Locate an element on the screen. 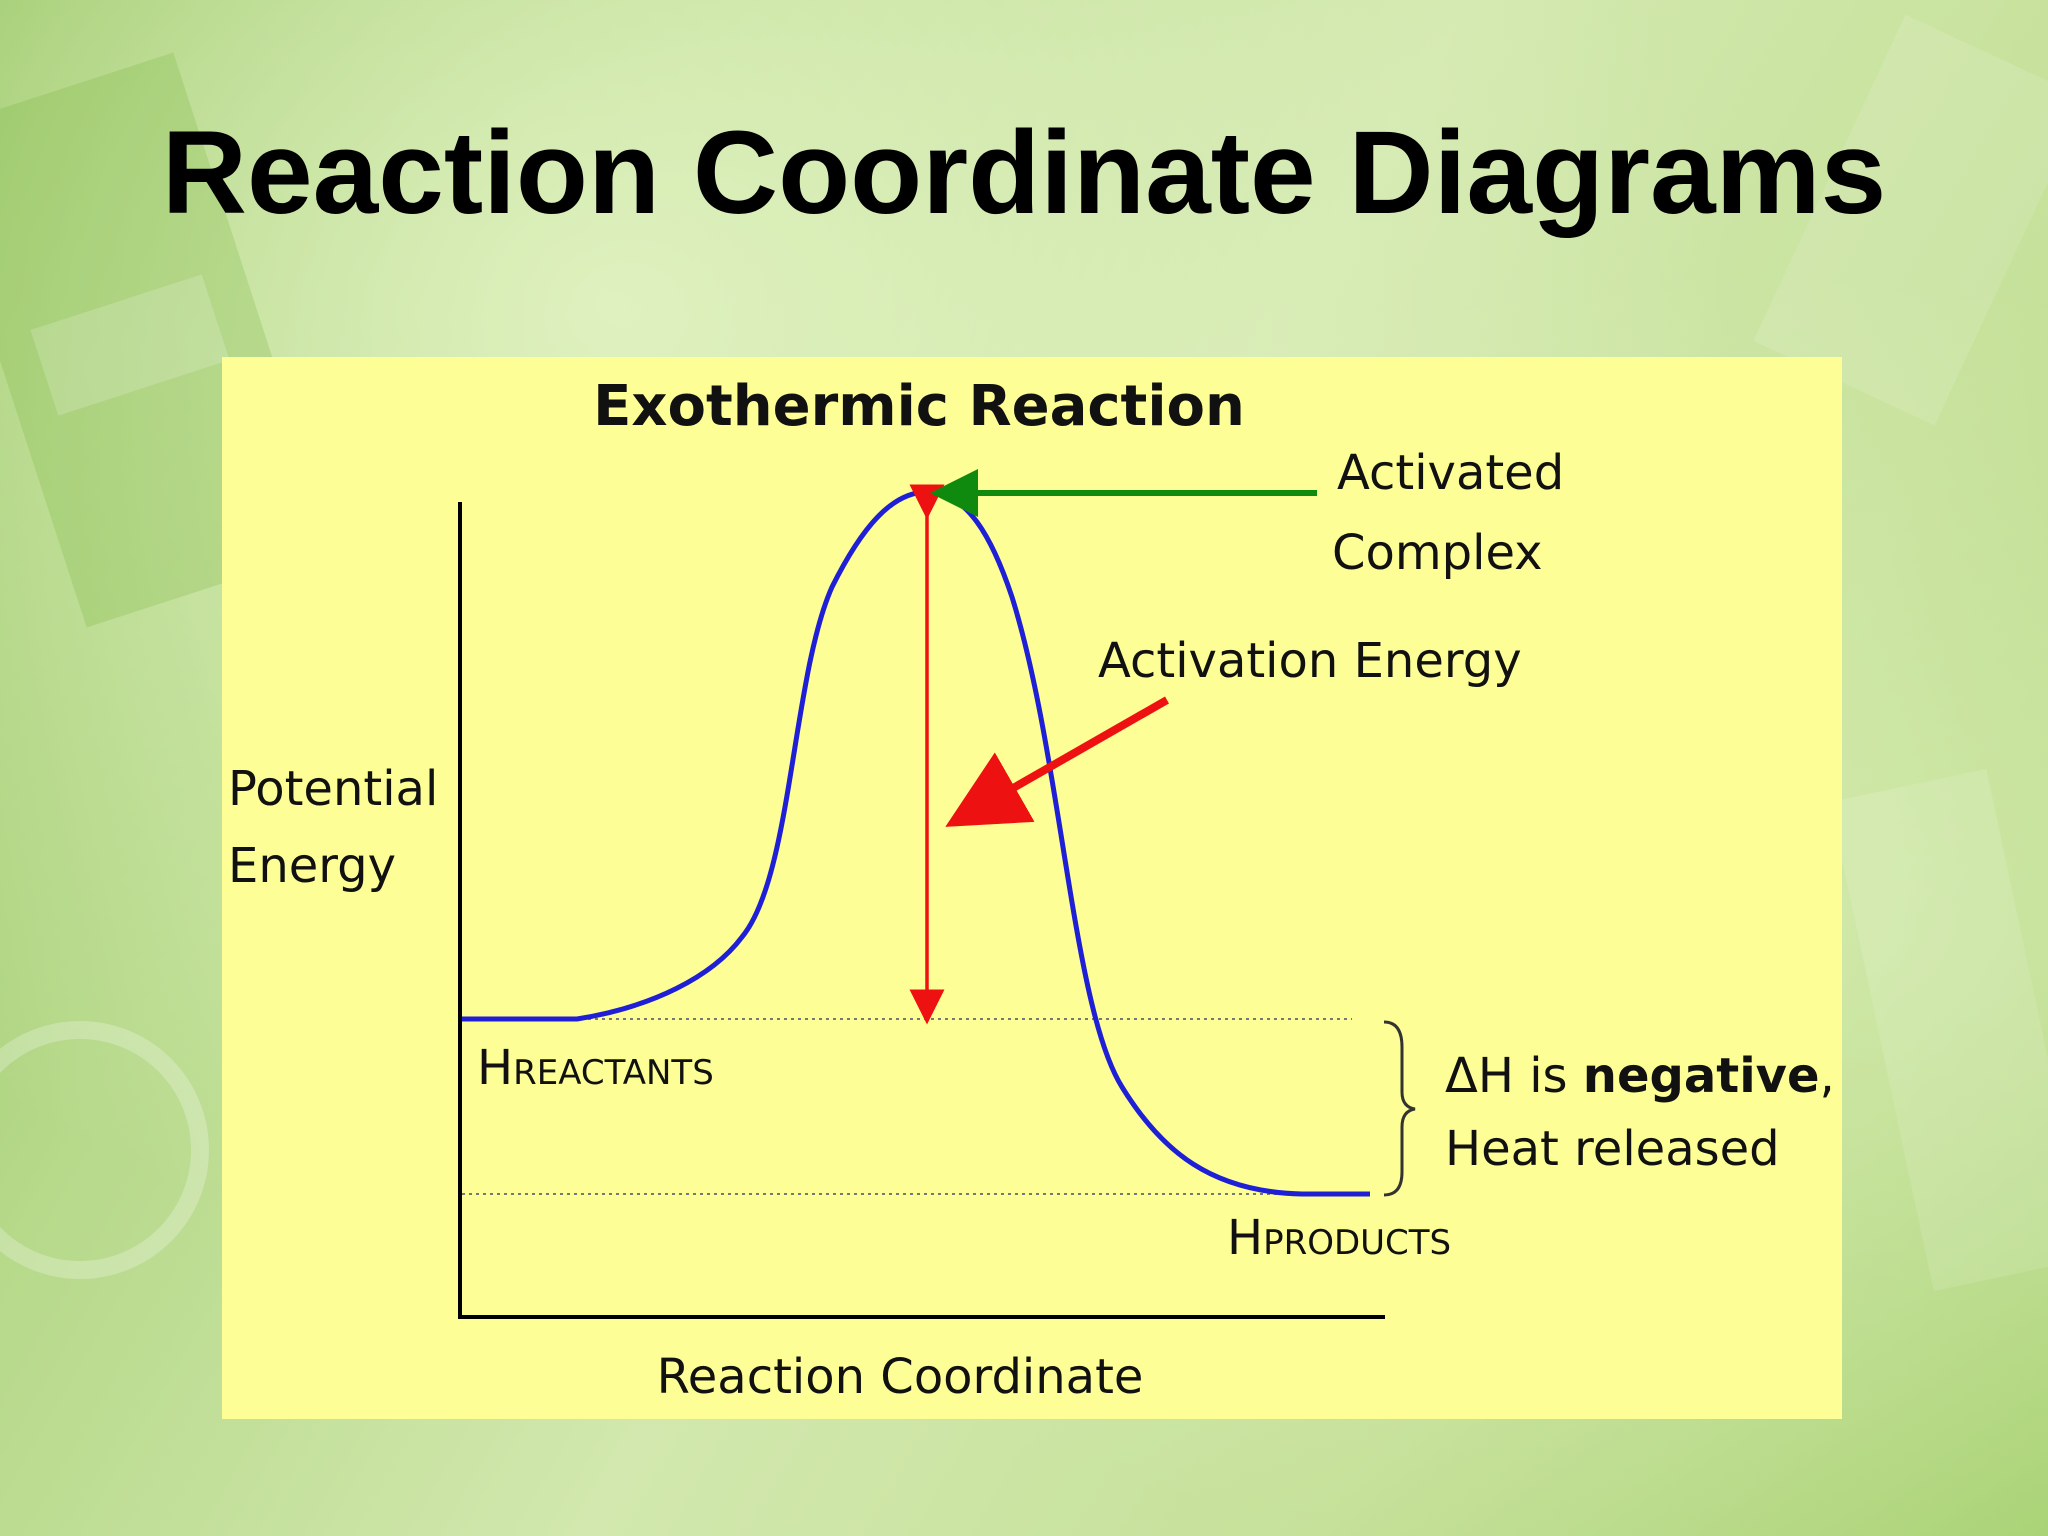 Image resolution: width=2048 pixels, height=1536 pixels. delta-h-prefix: ΔH is is located at coordinates (1514, 1076).